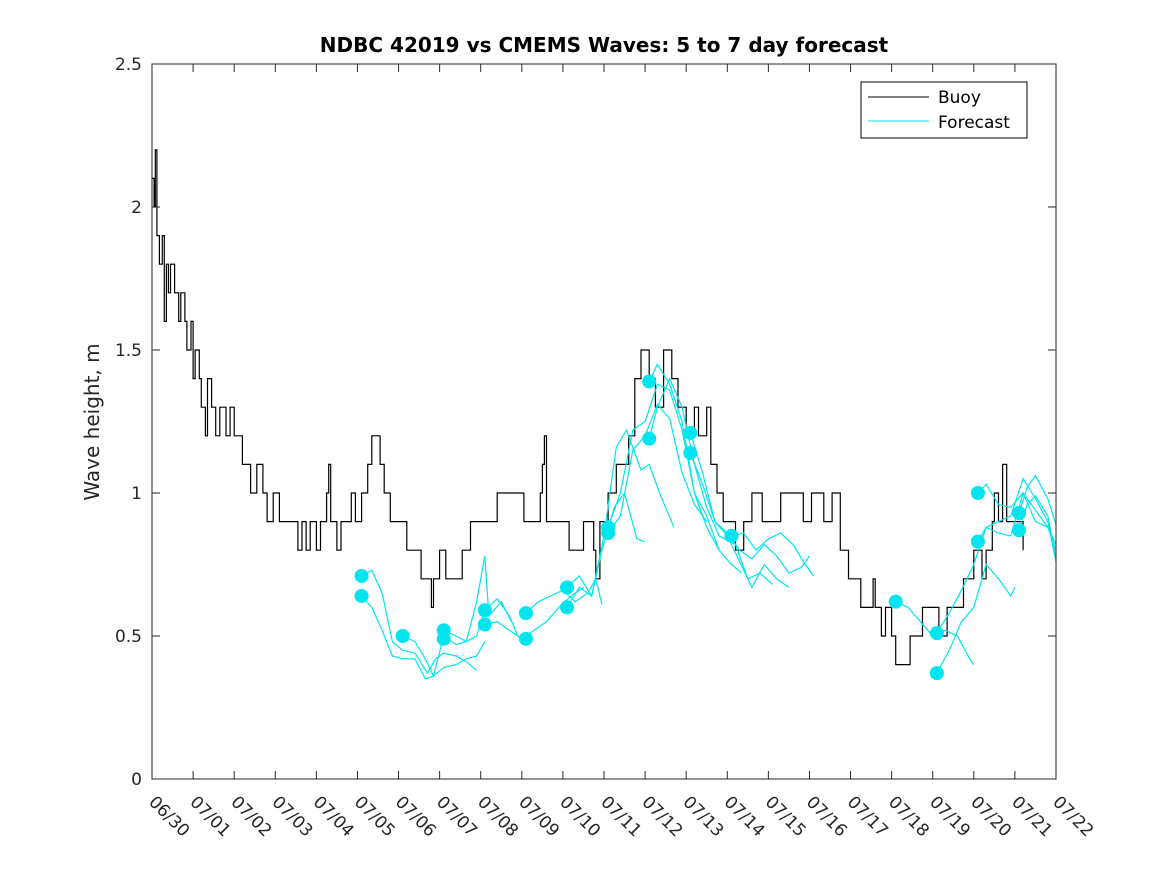 The width and height of the screenshot is (1167, 875). I want to click on y-tick-label: 0, so click(136, 780).